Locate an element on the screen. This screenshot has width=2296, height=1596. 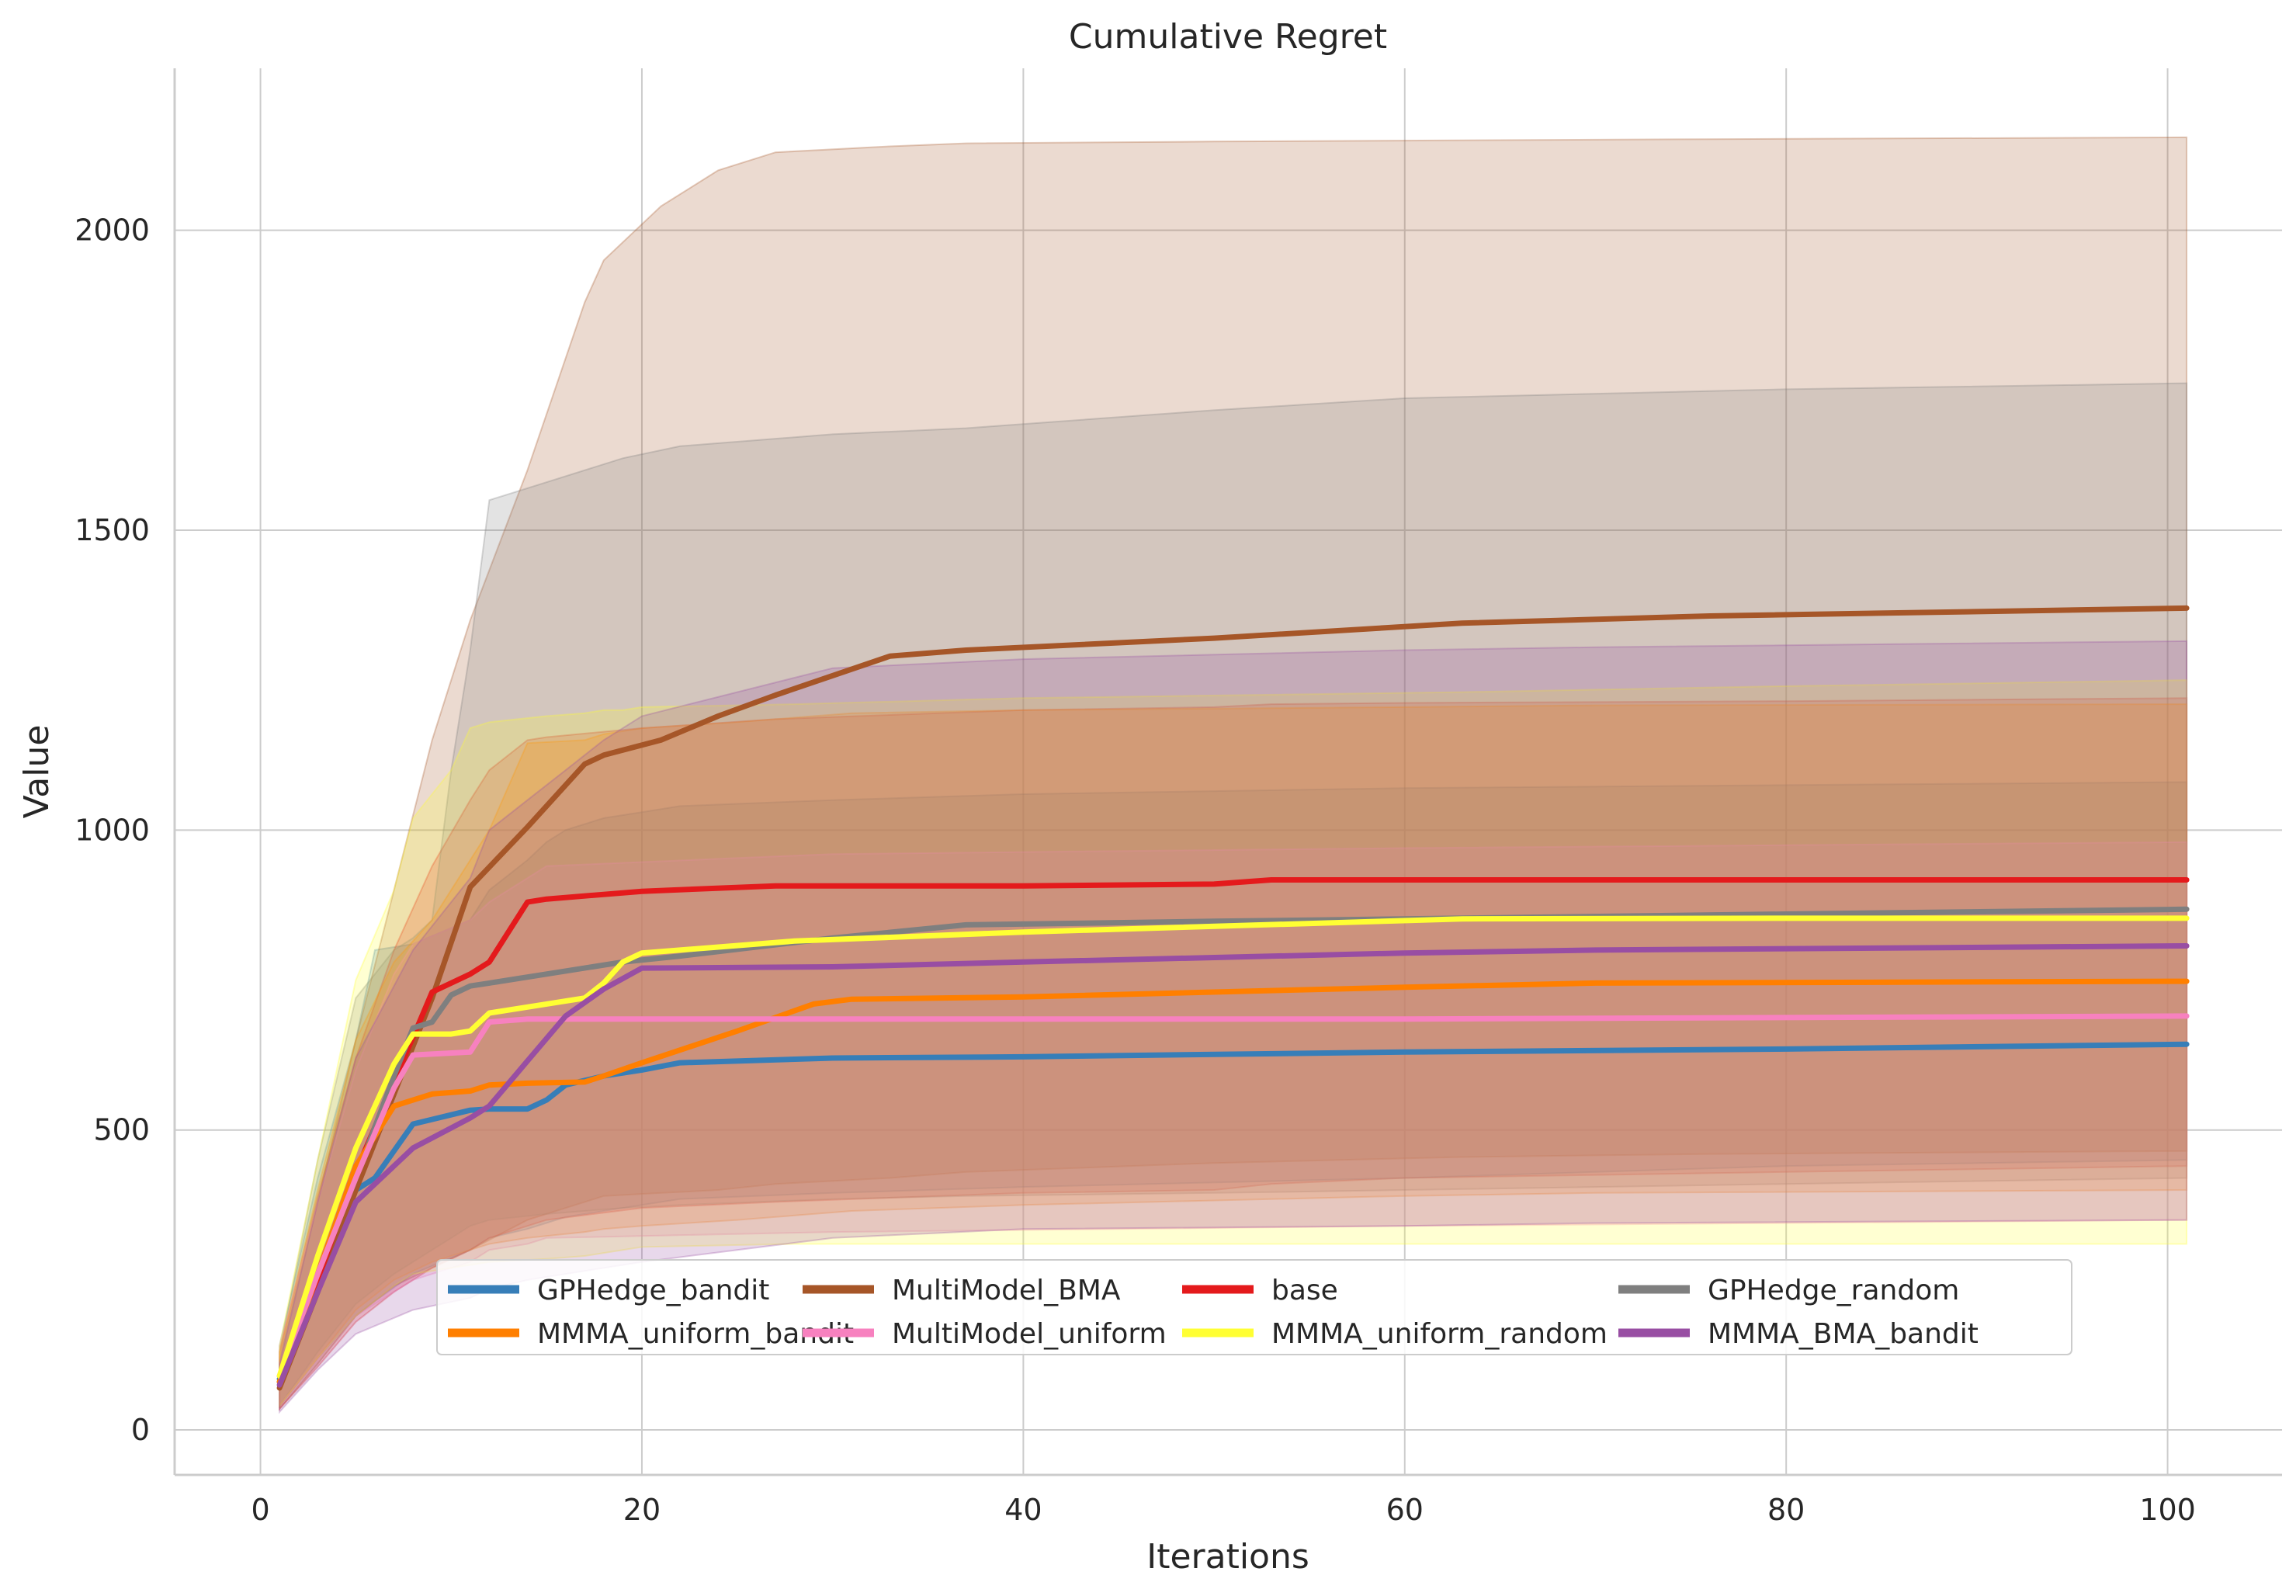
x-tick-label: 20 is located at coordinates (642, 1510).